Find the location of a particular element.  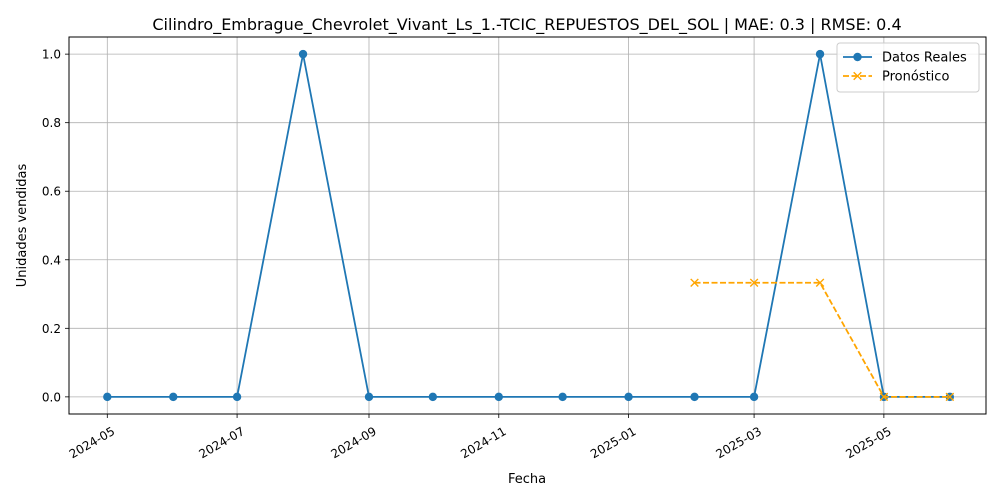

legend-box is located at coordinates (908, 67).